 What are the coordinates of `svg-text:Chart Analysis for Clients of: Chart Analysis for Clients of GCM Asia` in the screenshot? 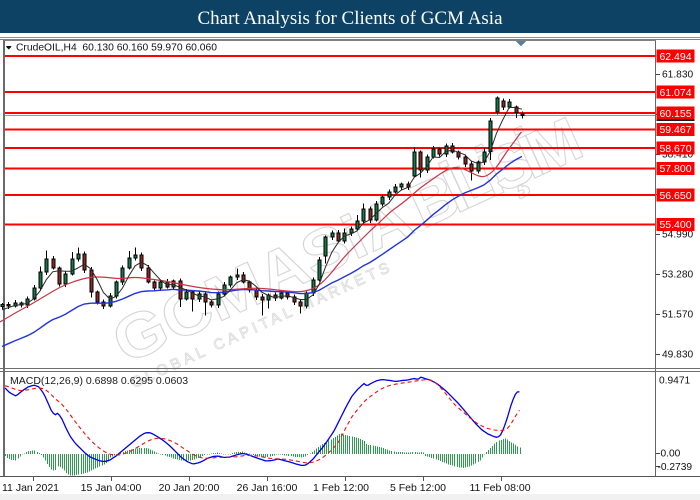 It's located at (350, 18).